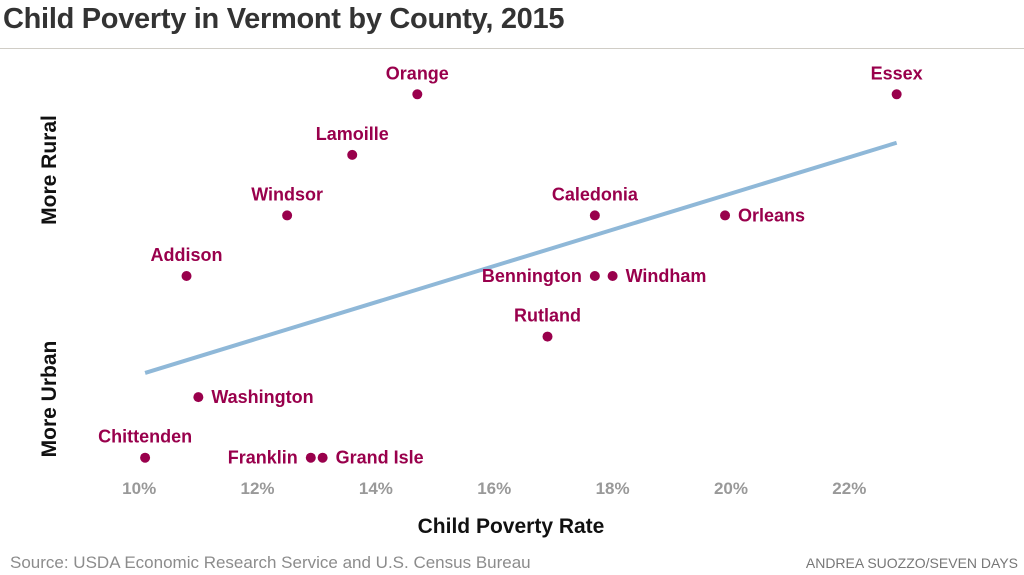  Describe the element at coordinates (198, 397) in the screenshot. I see `point-washington` at that location.